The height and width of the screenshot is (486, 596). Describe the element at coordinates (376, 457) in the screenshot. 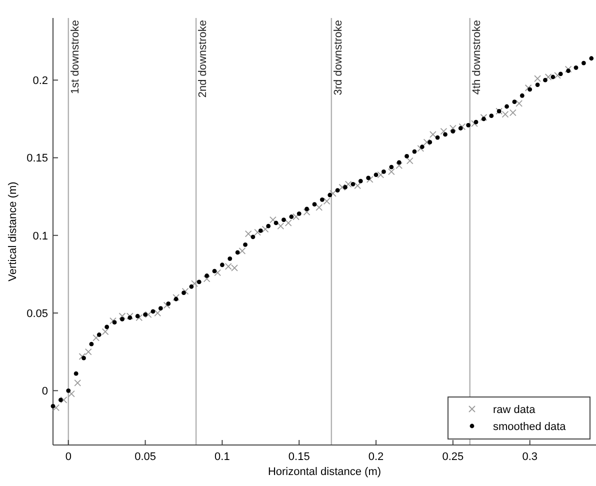

I see `x-tick-label: 0.2` at that location.